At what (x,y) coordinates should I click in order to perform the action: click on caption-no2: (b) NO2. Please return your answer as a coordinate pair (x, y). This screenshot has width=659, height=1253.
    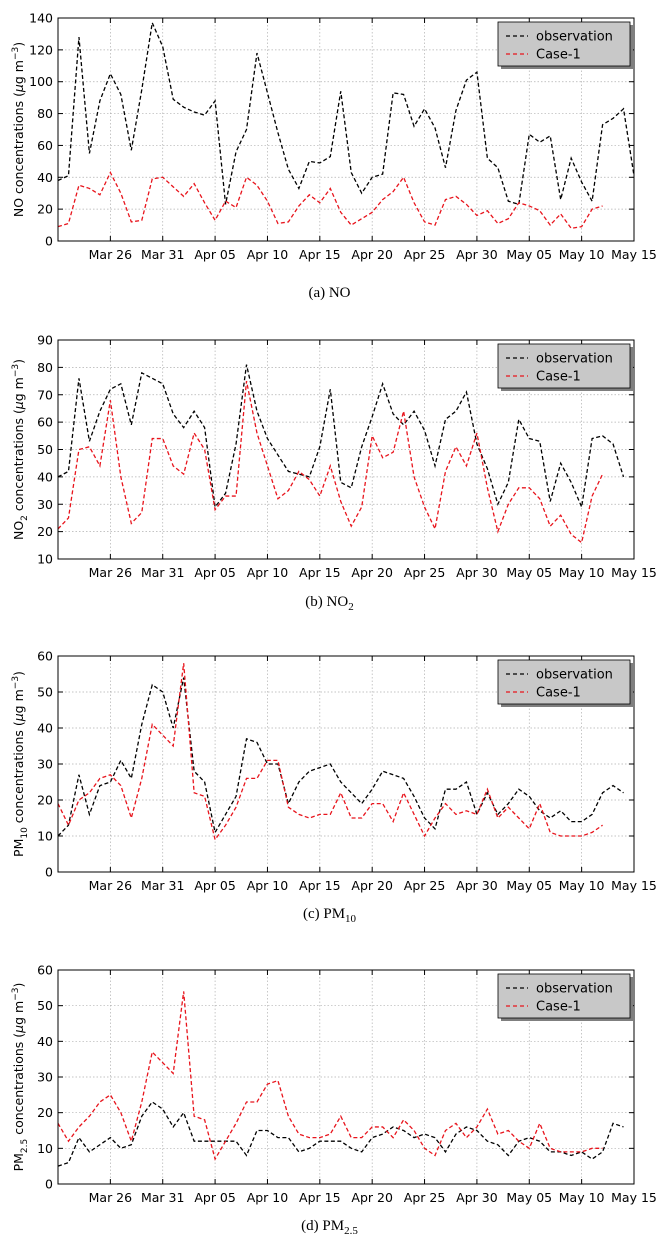
    Looking at the image, I should click on (329, 603).